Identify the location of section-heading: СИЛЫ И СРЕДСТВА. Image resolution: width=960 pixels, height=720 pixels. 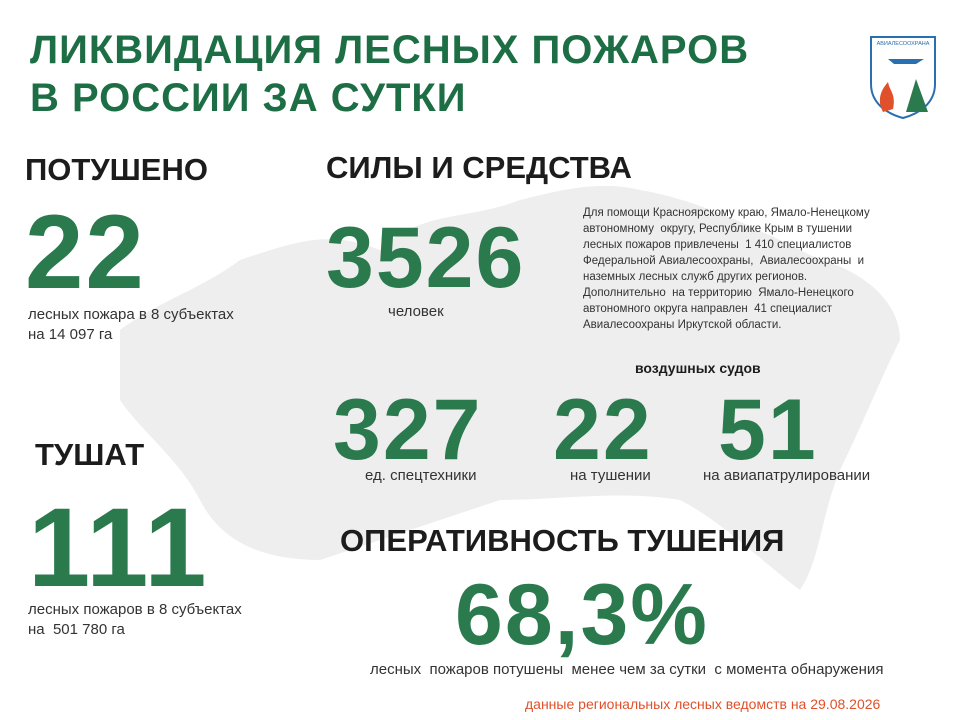
(479, 167).